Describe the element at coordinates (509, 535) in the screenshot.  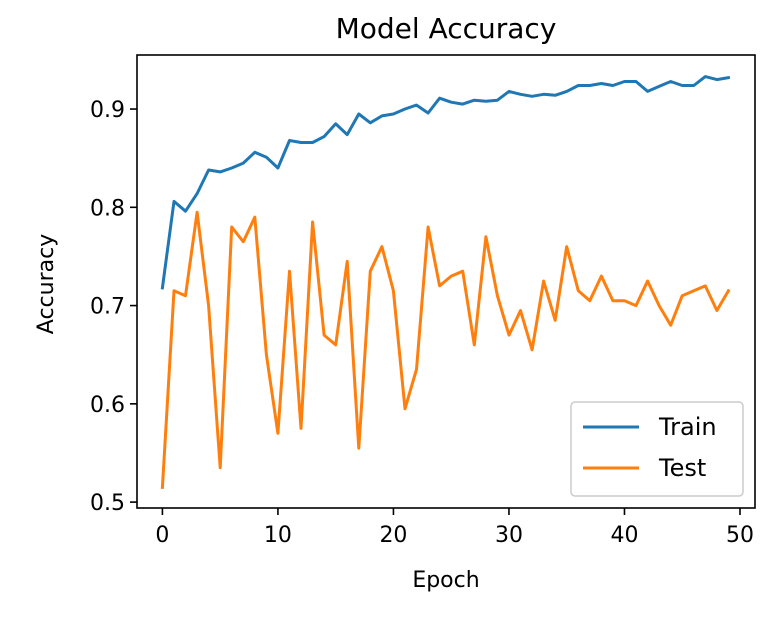
I see `x-tick-label: 30` at that location.